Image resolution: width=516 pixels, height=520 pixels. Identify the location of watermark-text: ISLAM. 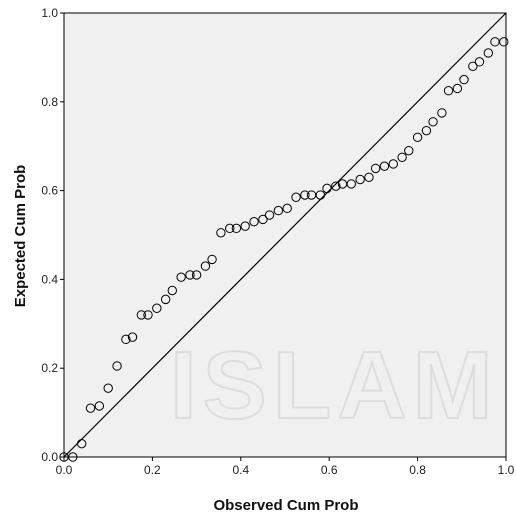
(334, 385).